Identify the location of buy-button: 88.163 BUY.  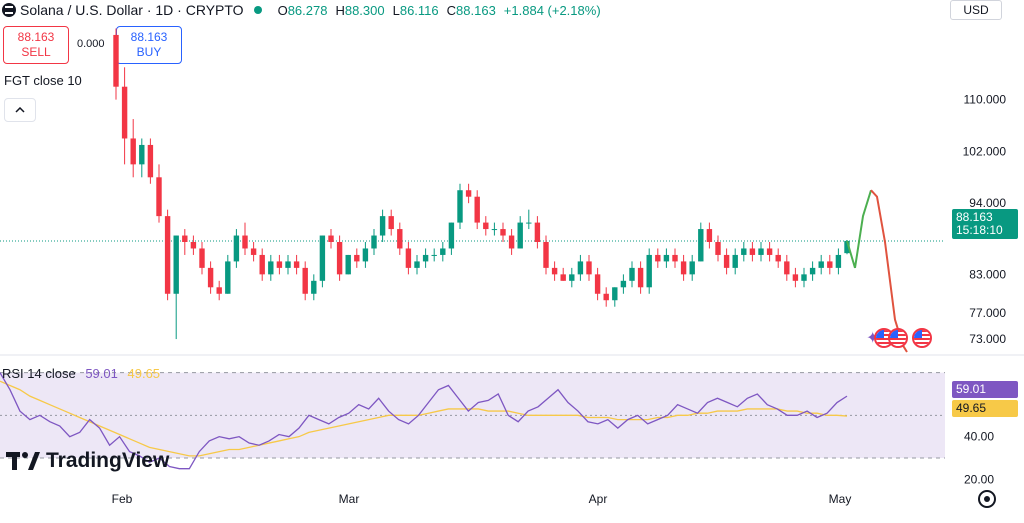
(149, 45).